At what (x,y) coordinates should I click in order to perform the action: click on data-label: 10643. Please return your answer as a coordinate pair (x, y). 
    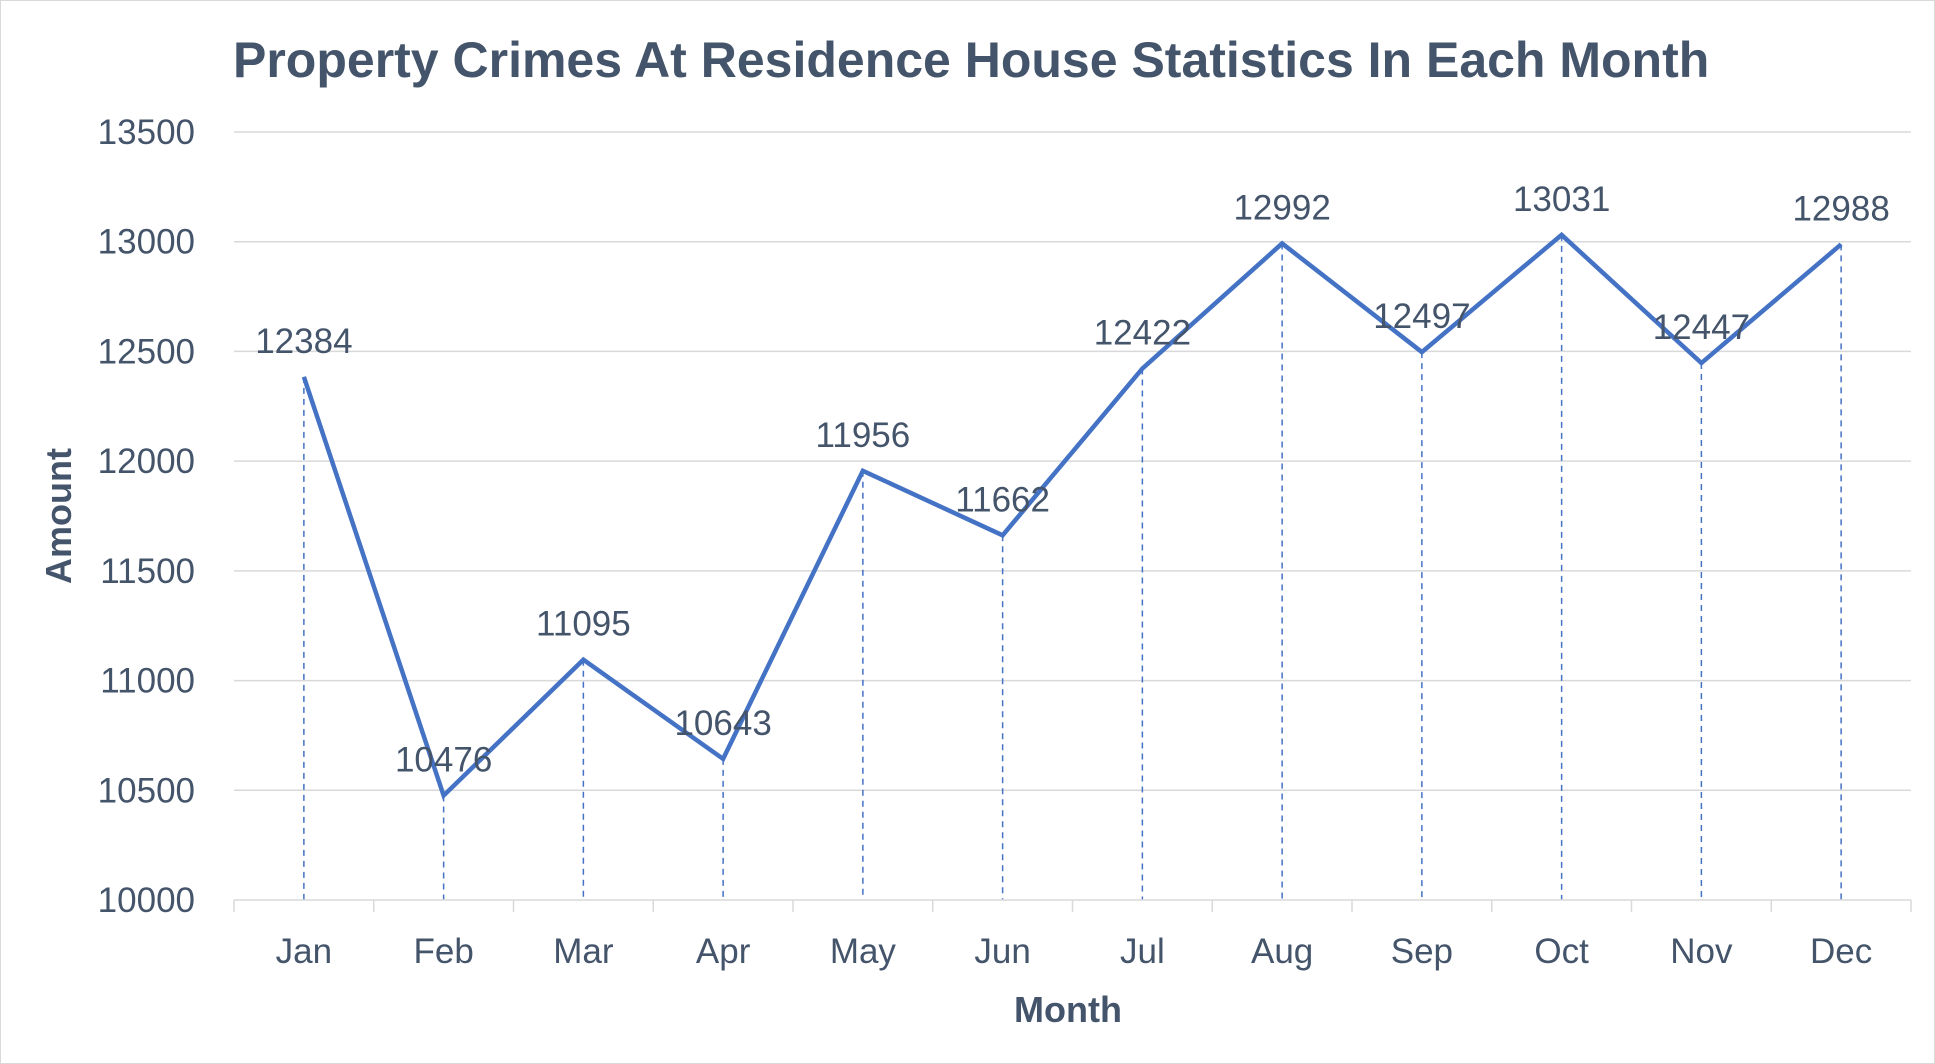
    Looking at the image, I should click on (722, 723).